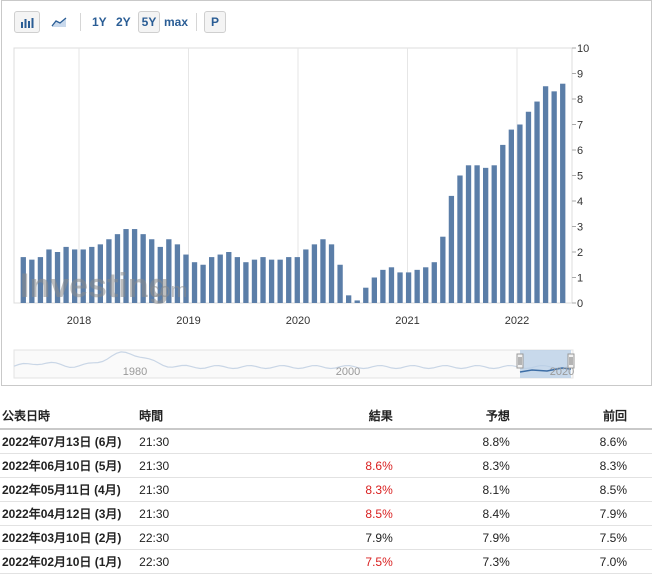 This screenshot has width=655, height=576. What do you see at coordinates (188, 321) in the screenshot?
I see `x-tick-label: 2019` at bounding box center [188, 321].